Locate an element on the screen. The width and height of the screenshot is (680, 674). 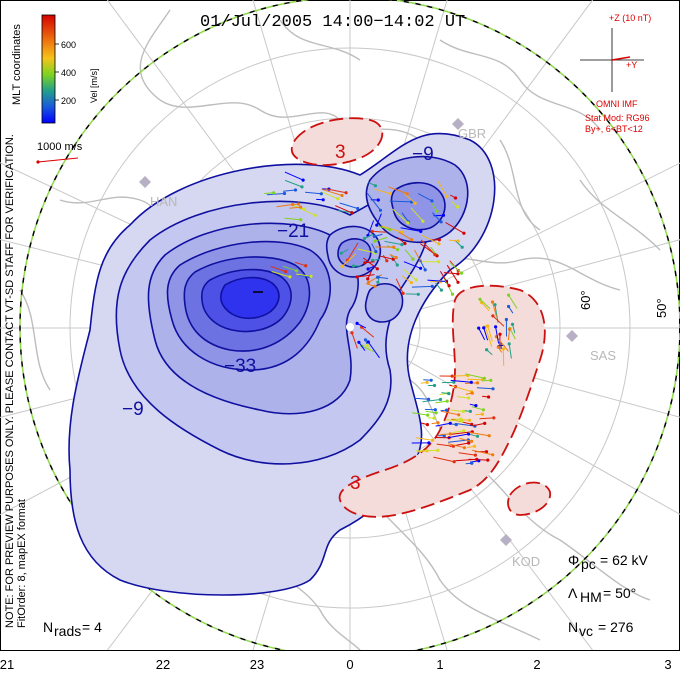
contour-label-9: −9 is located at coordinates (133, 409).